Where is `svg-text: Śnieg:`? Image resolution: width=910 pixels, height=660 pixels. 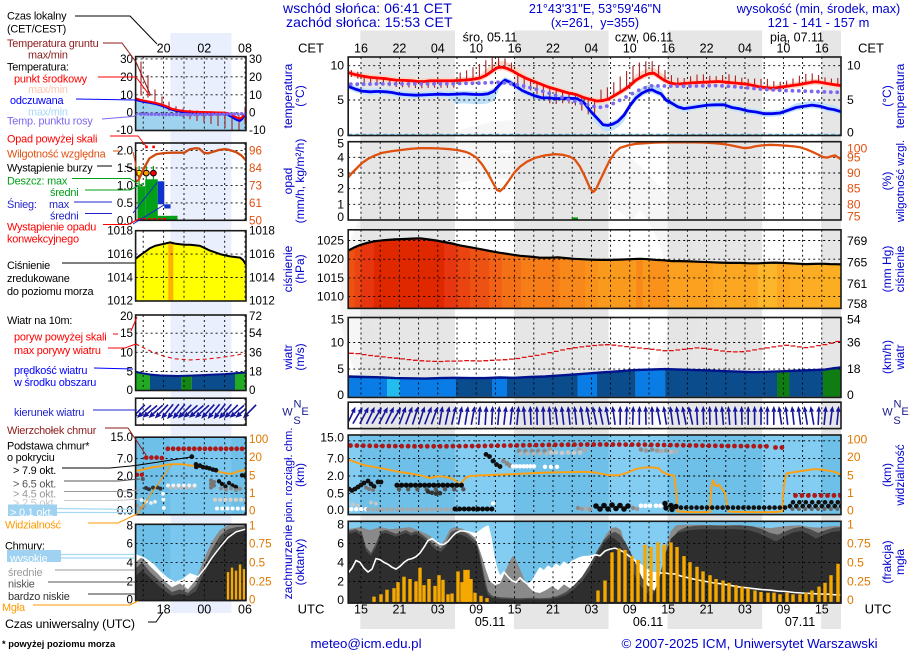 svg-text: Śnieg: is located at coordinates (22, 204).